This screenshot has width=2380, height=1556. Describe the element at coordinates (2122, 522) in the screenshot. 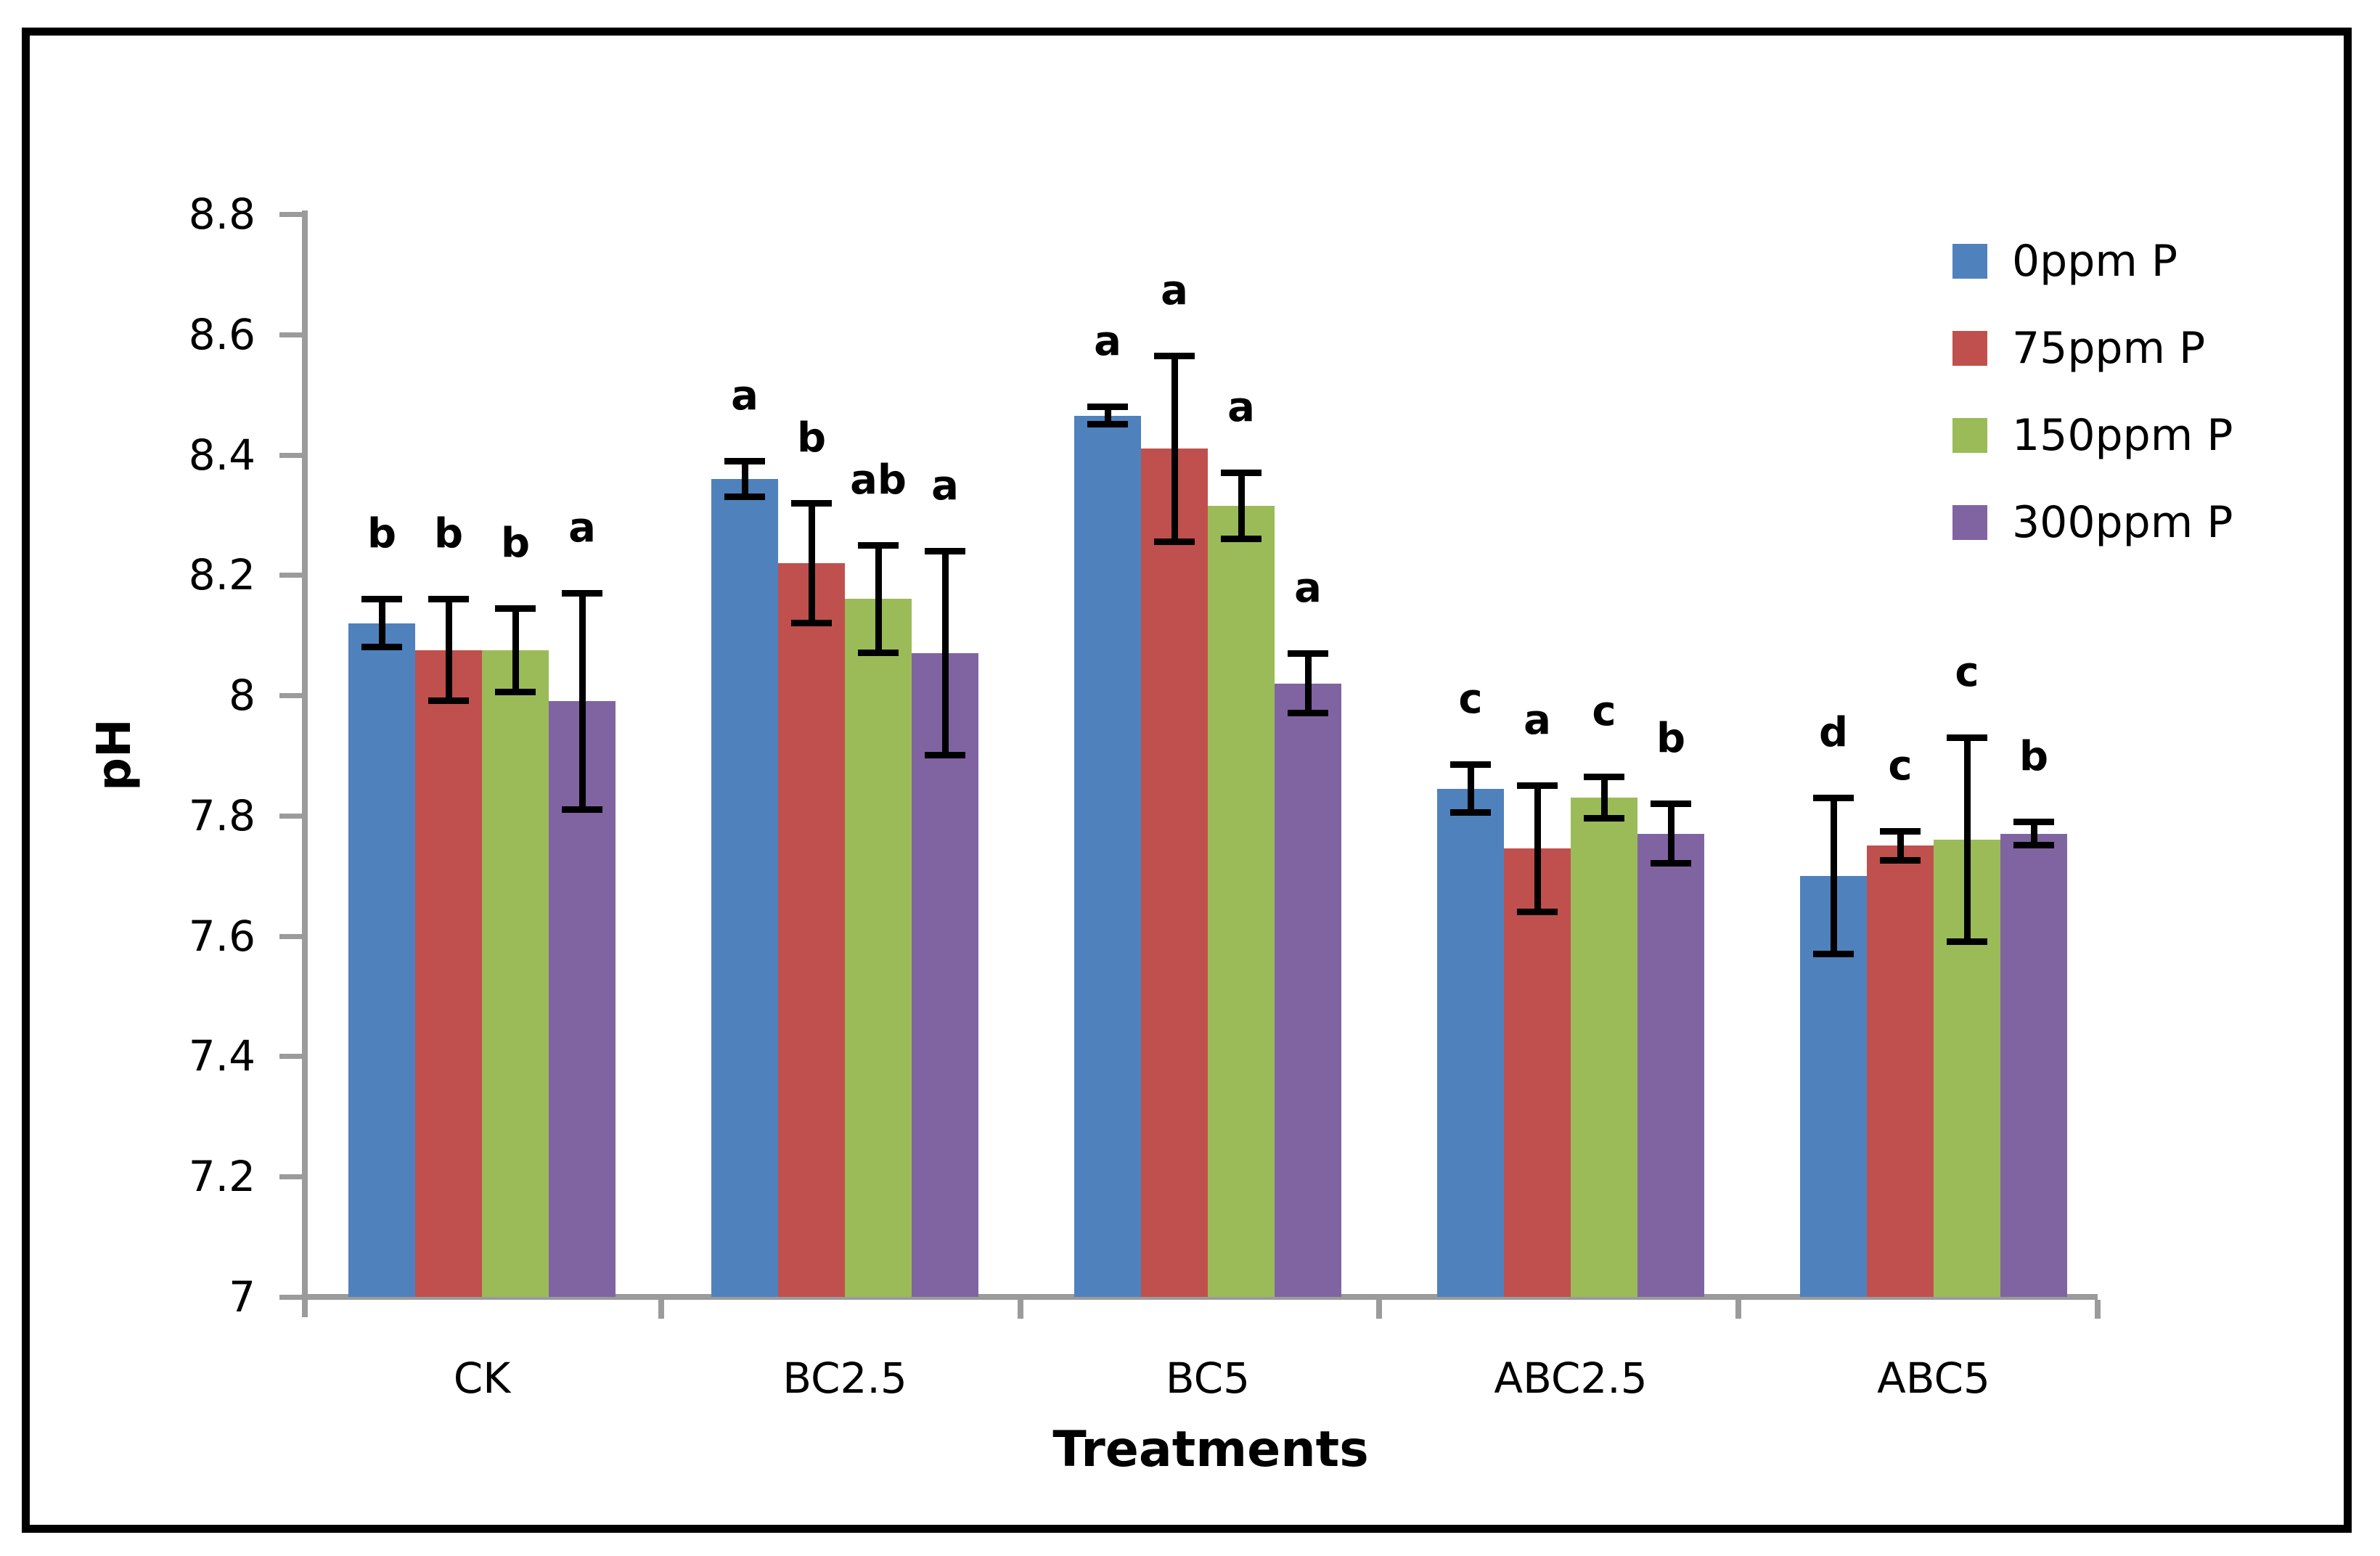

I see `legend-label: 300ppm P` at that location.